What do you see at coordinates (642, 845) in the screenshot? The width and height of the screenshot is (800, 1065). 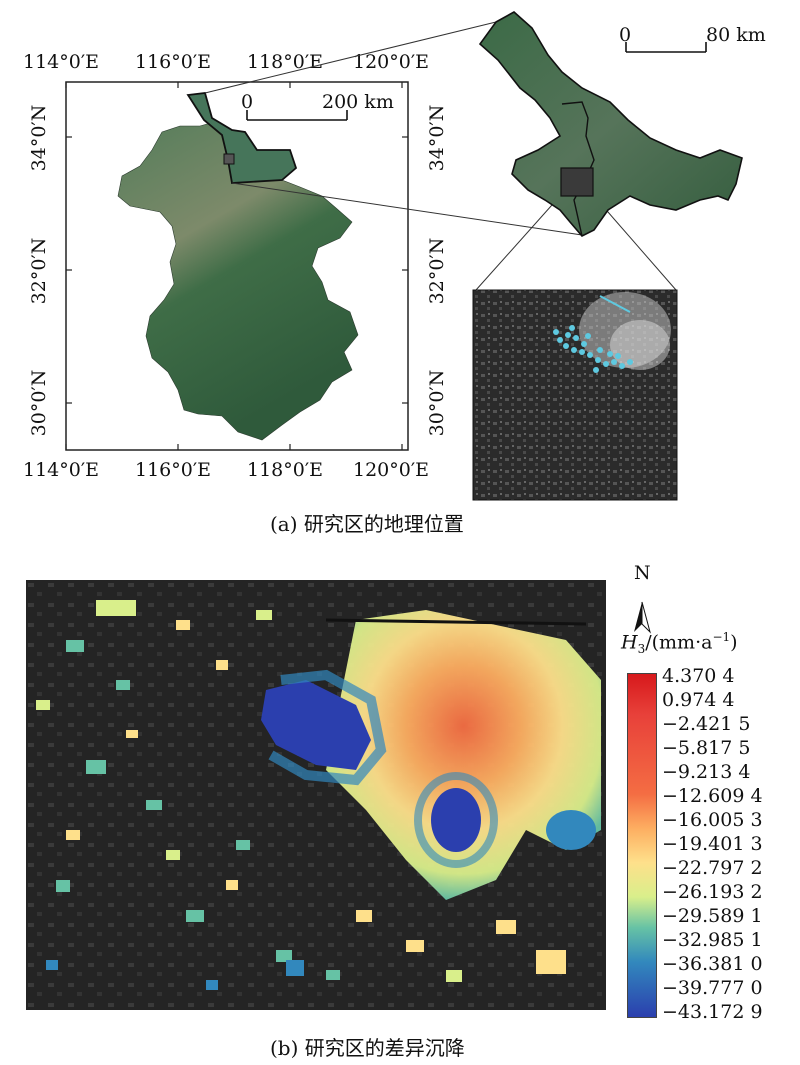 I see `legend-color-ramp` at bounding box center [642, 845].